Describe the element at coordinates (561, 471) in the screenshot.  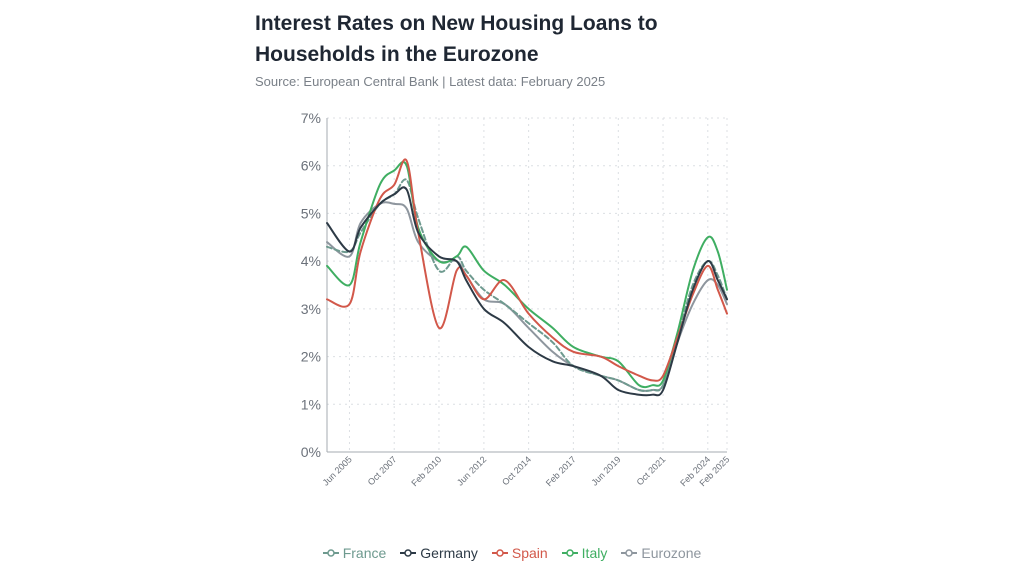
I see `x-tick-label: Feb 2017` at that location.